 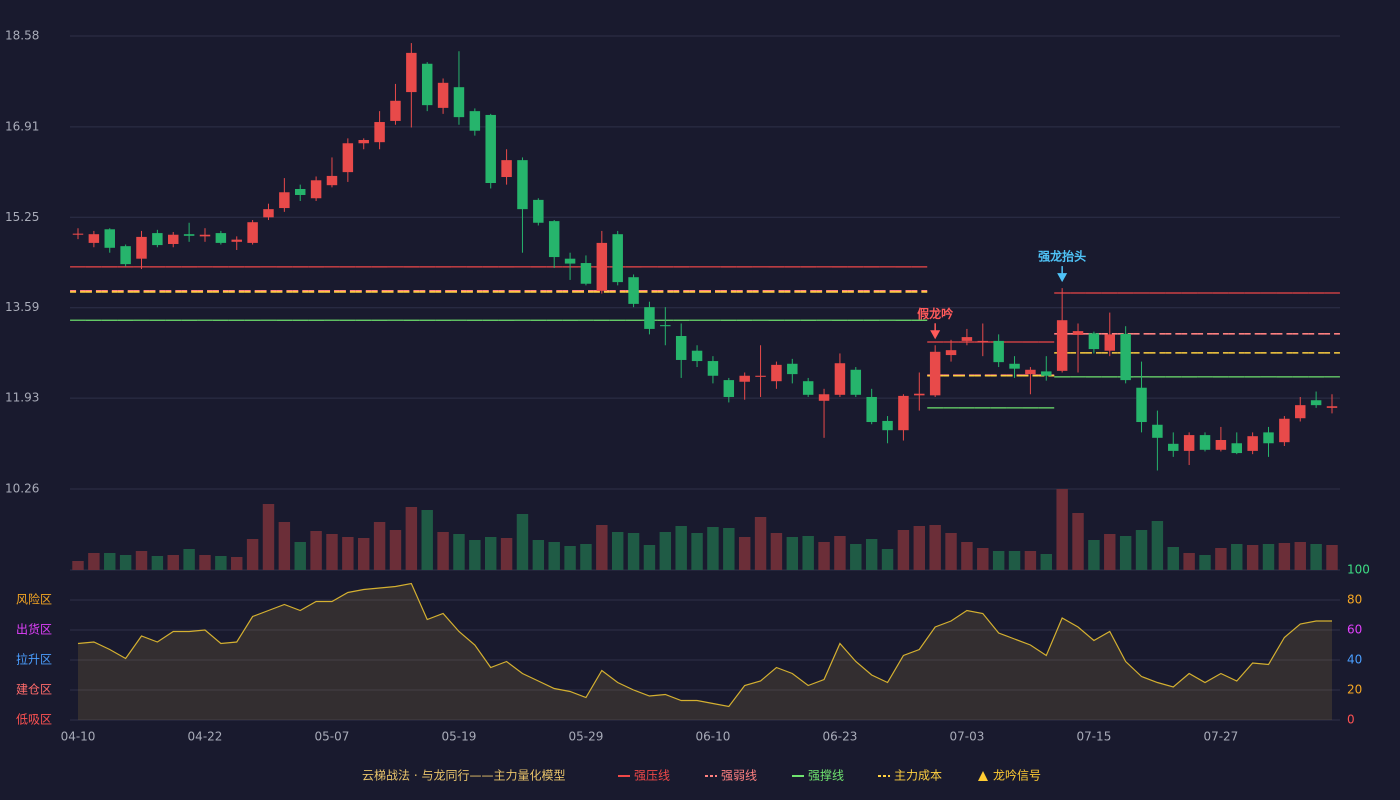 I want to click on legend-label: 强撑线, so click(x=826, y=775).